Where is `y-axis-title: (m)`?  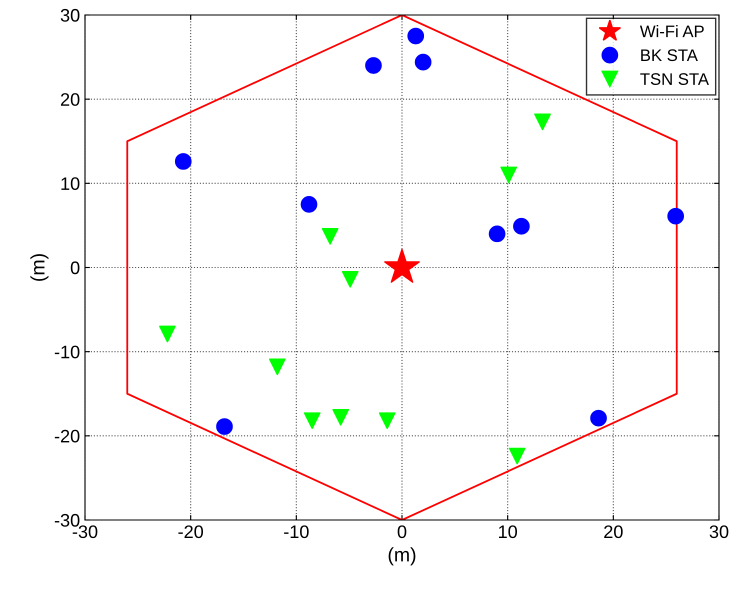
y-axis-title: (m) is located at coordinates (39, 267).